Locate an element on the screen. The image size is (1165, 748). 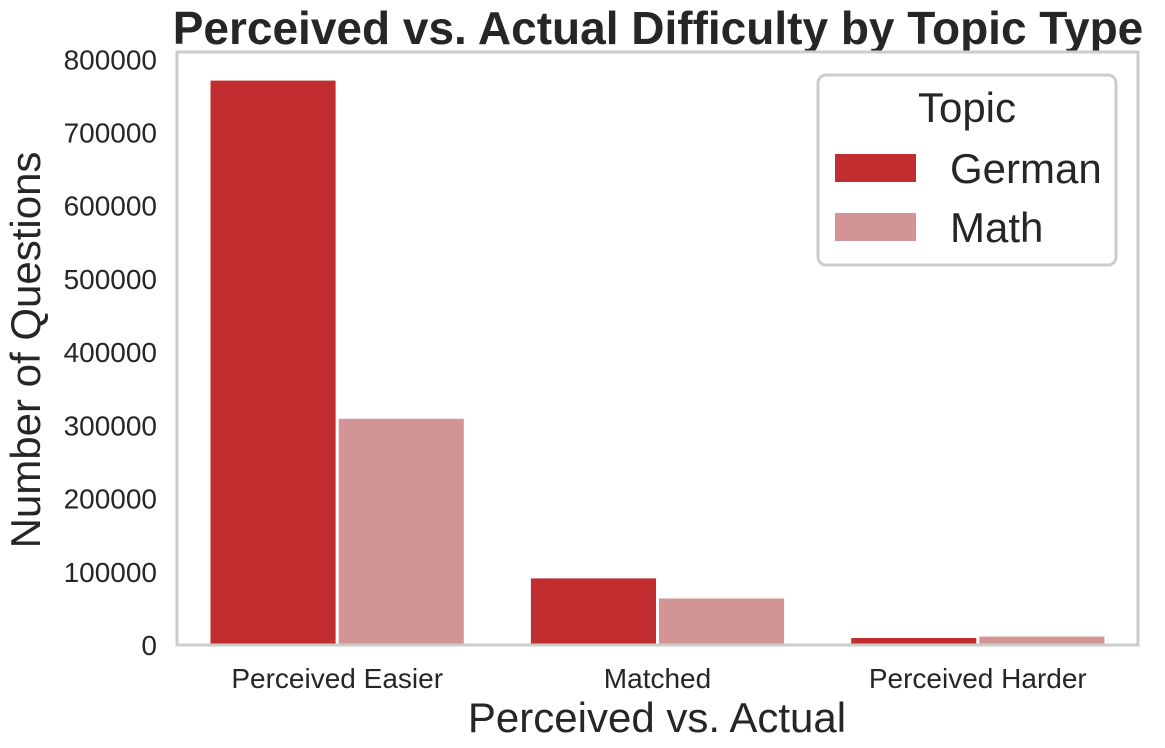
x-tick-label: Matched is located at coordinates (657, 678).